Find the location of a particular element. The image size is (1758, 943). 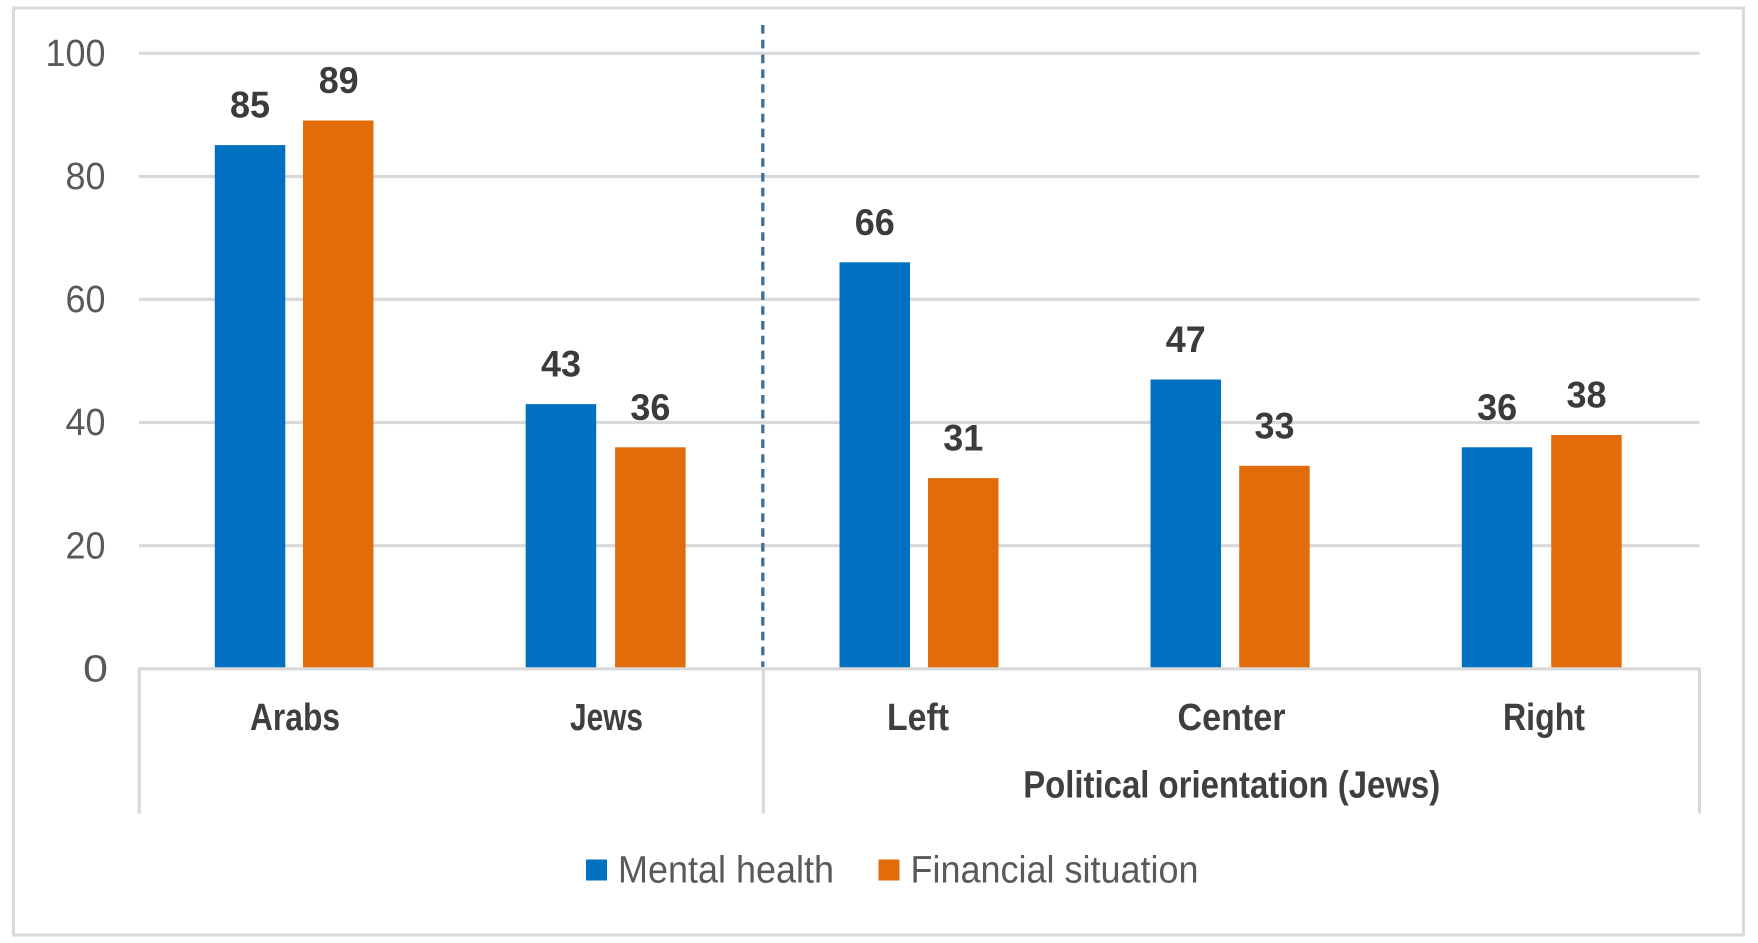

svg-text: 80 is located at coordinates (86, 177).